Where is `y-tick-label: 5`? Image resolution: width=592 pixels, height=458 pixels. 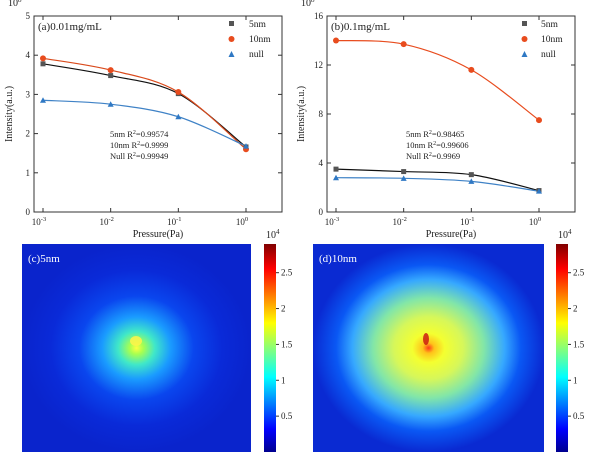
y-tick-label: 5 is located at coordinates (28, 16).